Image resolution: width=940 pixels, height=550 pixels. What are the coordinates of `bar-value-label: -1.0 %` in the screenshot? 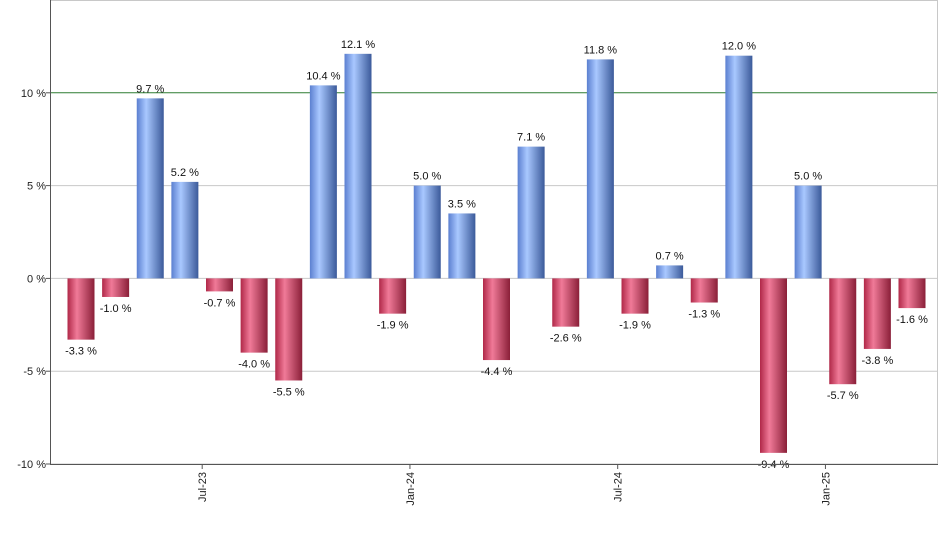 It's located at (116, 309).